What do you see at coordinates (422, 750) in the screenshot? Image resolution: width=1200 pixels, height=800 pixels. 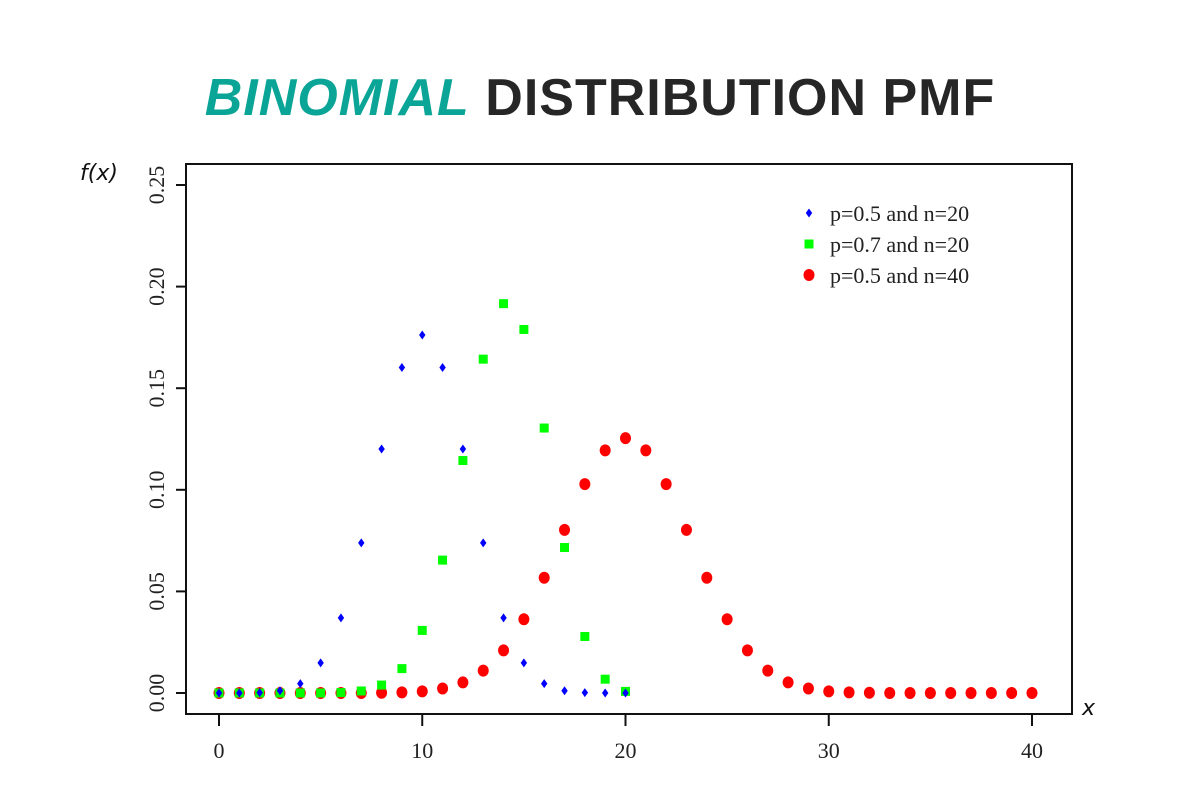 I see `x-tick-label: 10` at bounding box center [422, 750].